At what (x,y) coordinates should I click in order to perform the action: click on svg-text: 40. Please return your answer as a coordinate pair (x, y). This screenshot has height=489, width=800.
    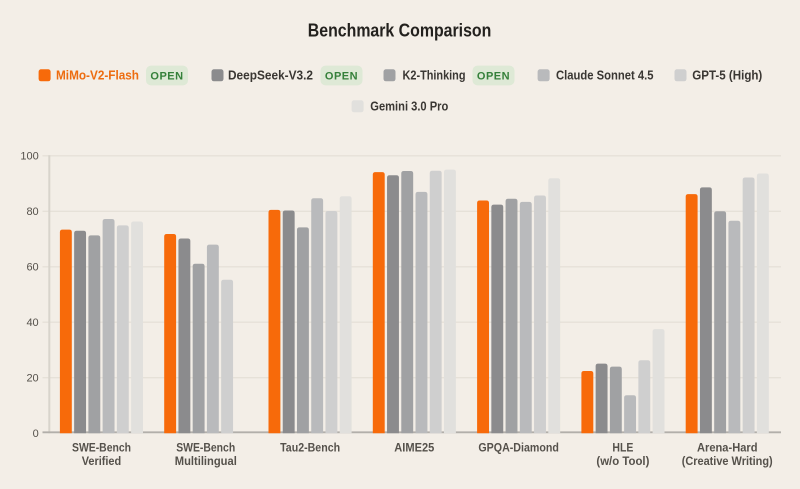
    Looking at the image, I should click on (32, 323).